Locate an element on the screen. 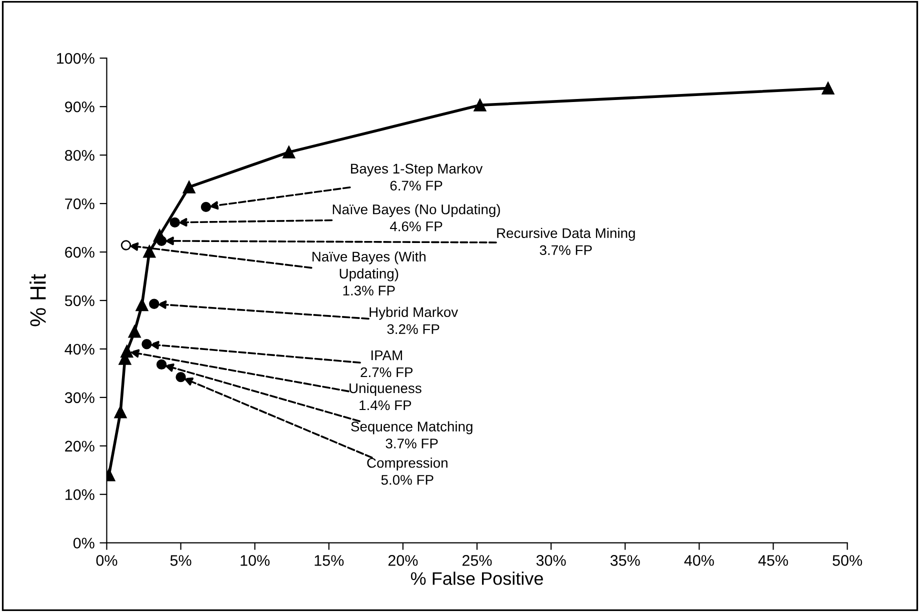 Image resolution: width=920 pixels, height=612 pixels. x-tick-label: 50% is located at coordinates (847, 560).